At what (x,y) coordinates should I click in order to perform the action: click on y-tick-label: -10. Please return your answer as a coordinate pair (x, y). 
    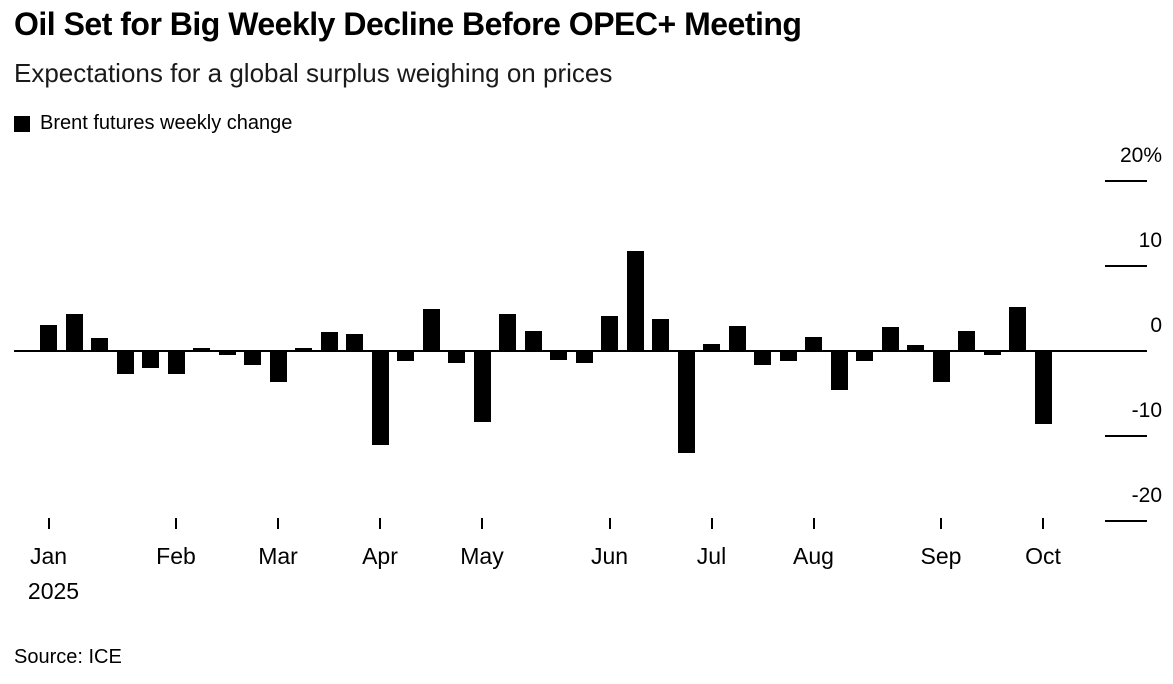
    Looking at the image, I should click on (1146, 410).